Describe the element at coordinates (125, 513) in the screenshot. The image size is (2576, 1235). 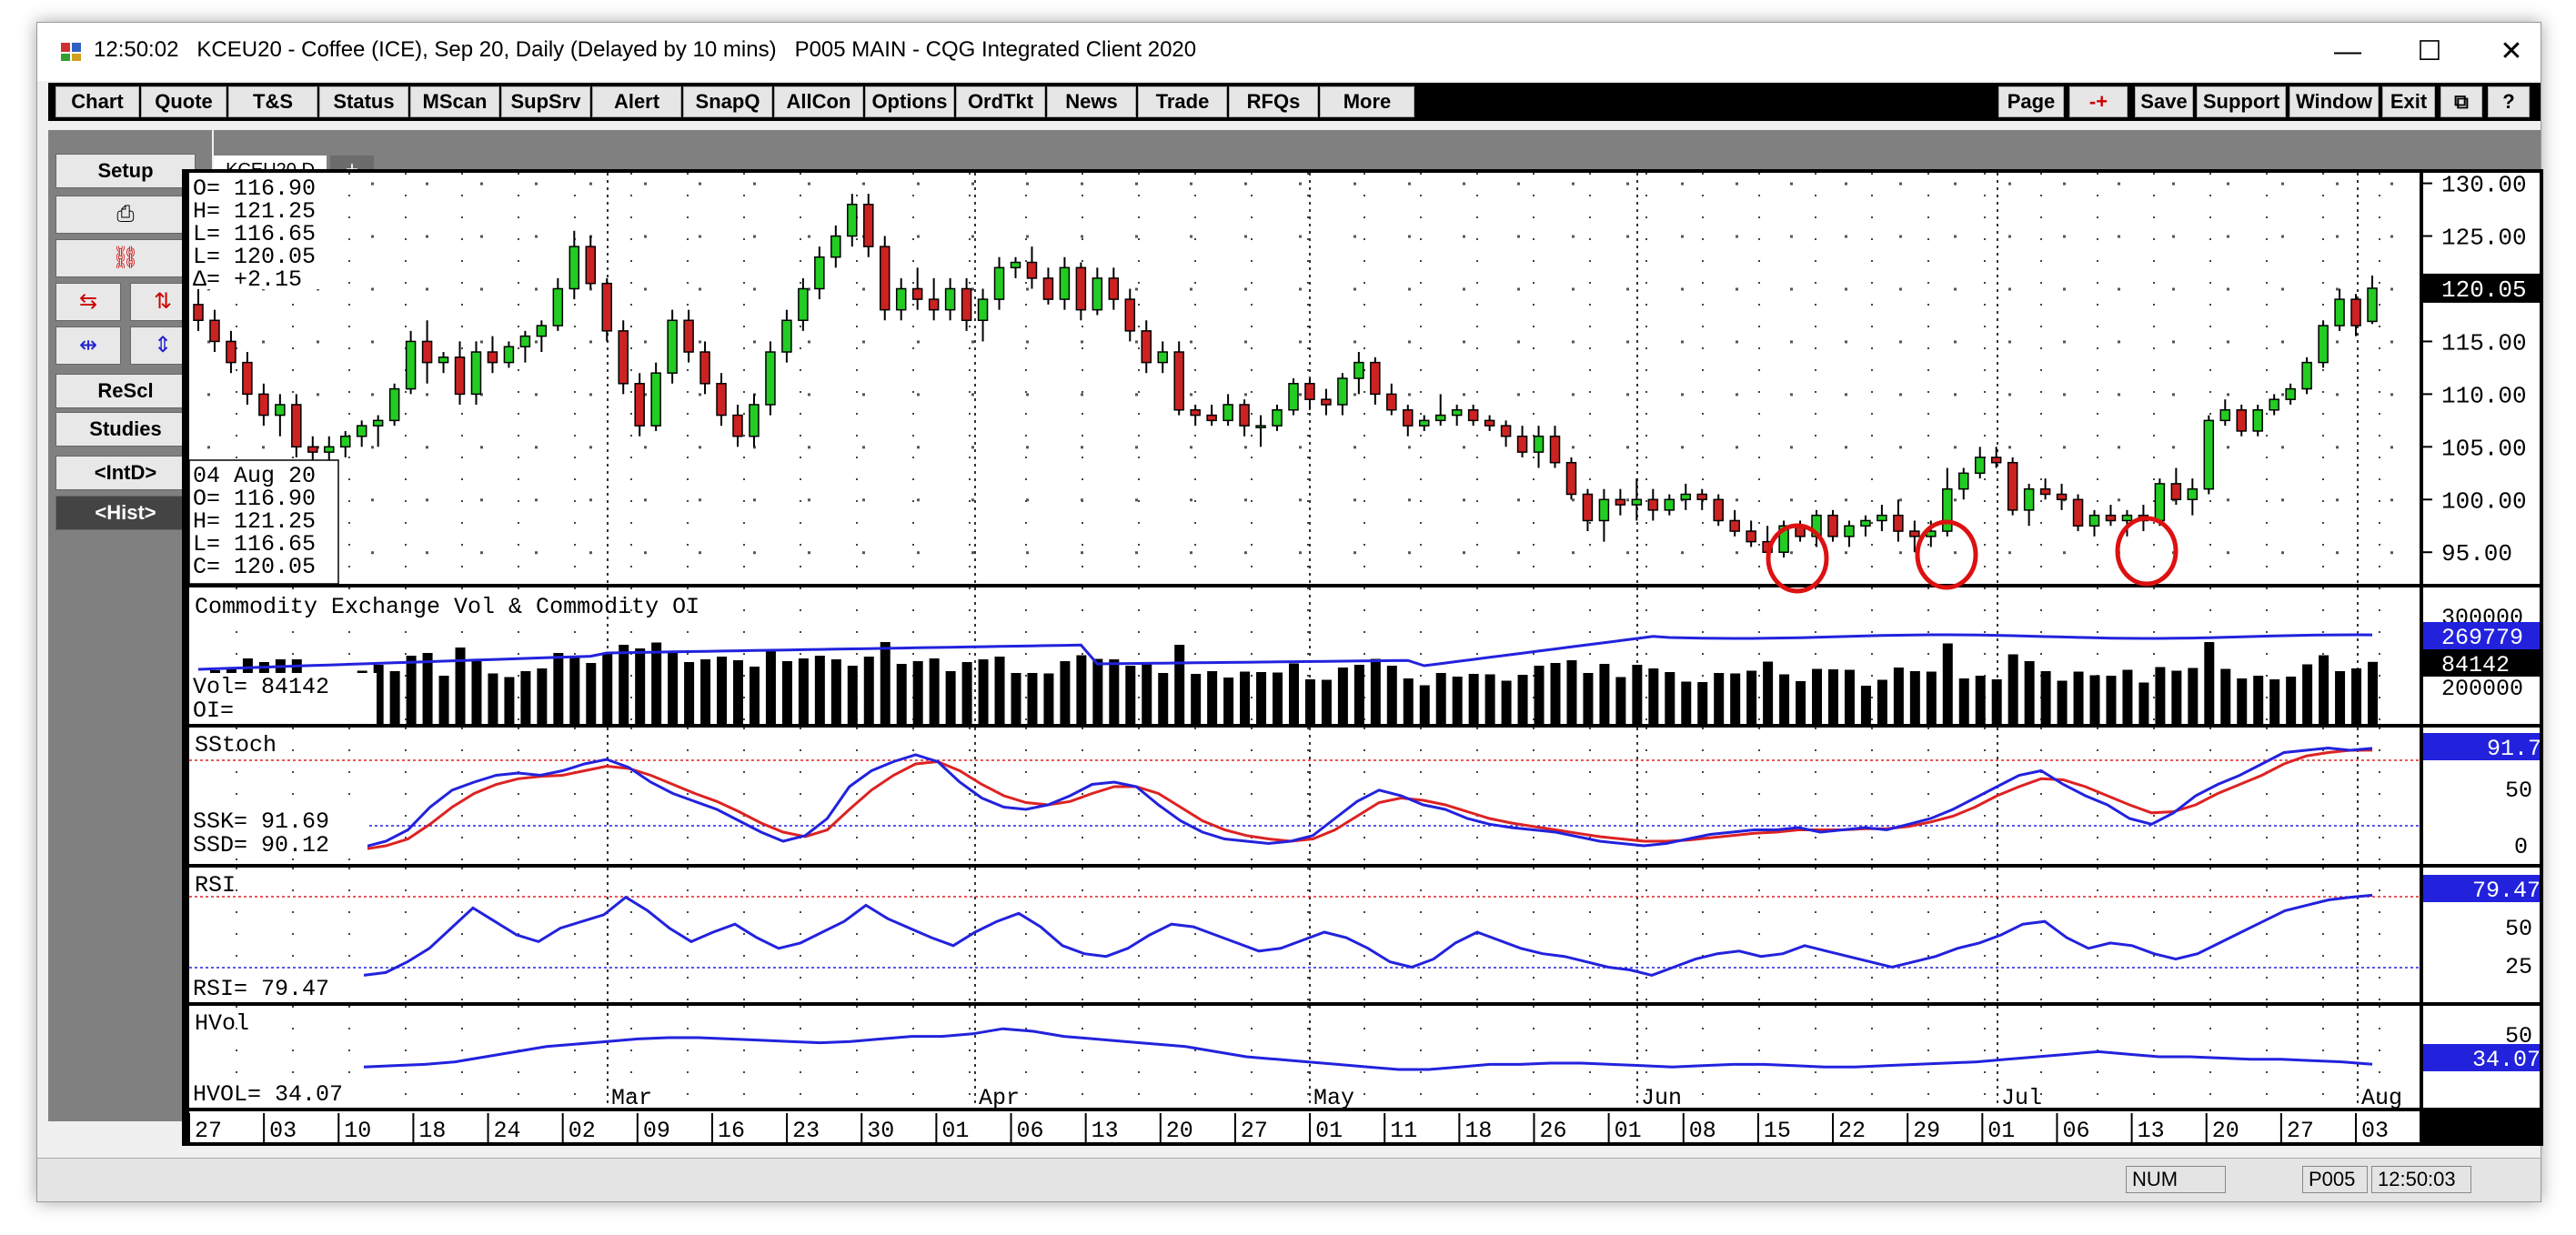
I see `historical-button: <Hist>` at that location.